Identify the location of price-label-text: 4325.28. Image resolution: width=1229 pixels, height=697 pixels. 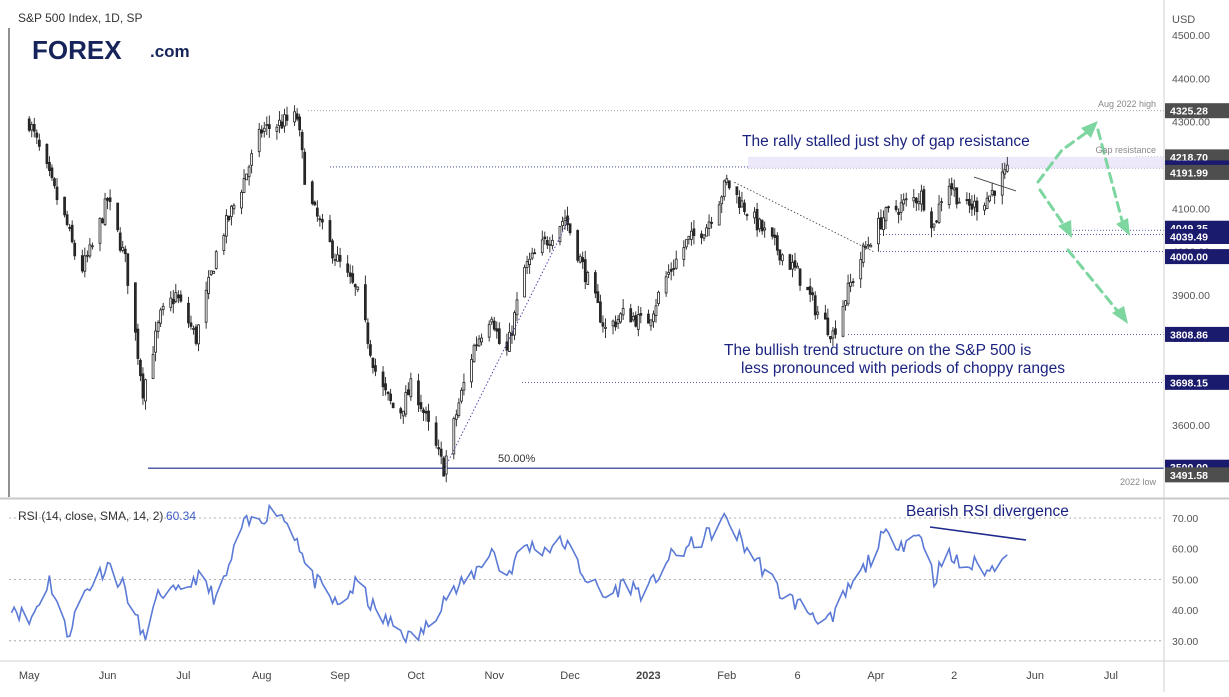
(1189, 112).